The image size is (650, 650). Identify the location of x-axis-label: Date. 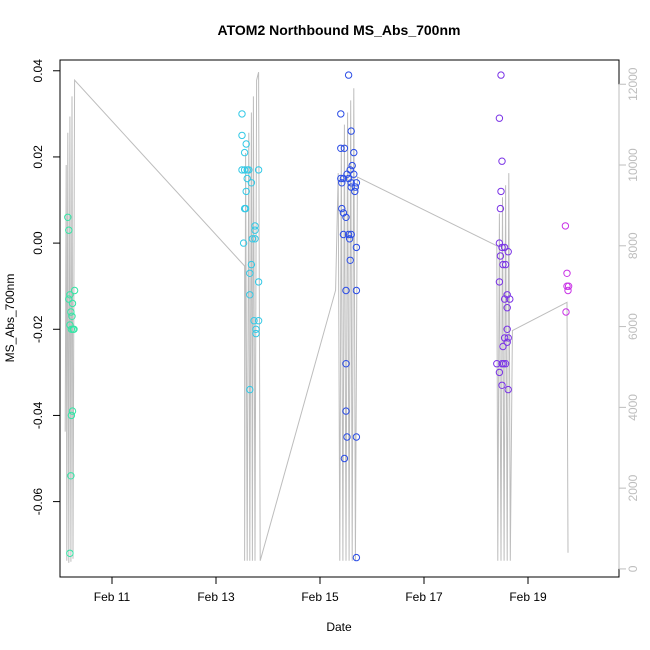
(339, 627).